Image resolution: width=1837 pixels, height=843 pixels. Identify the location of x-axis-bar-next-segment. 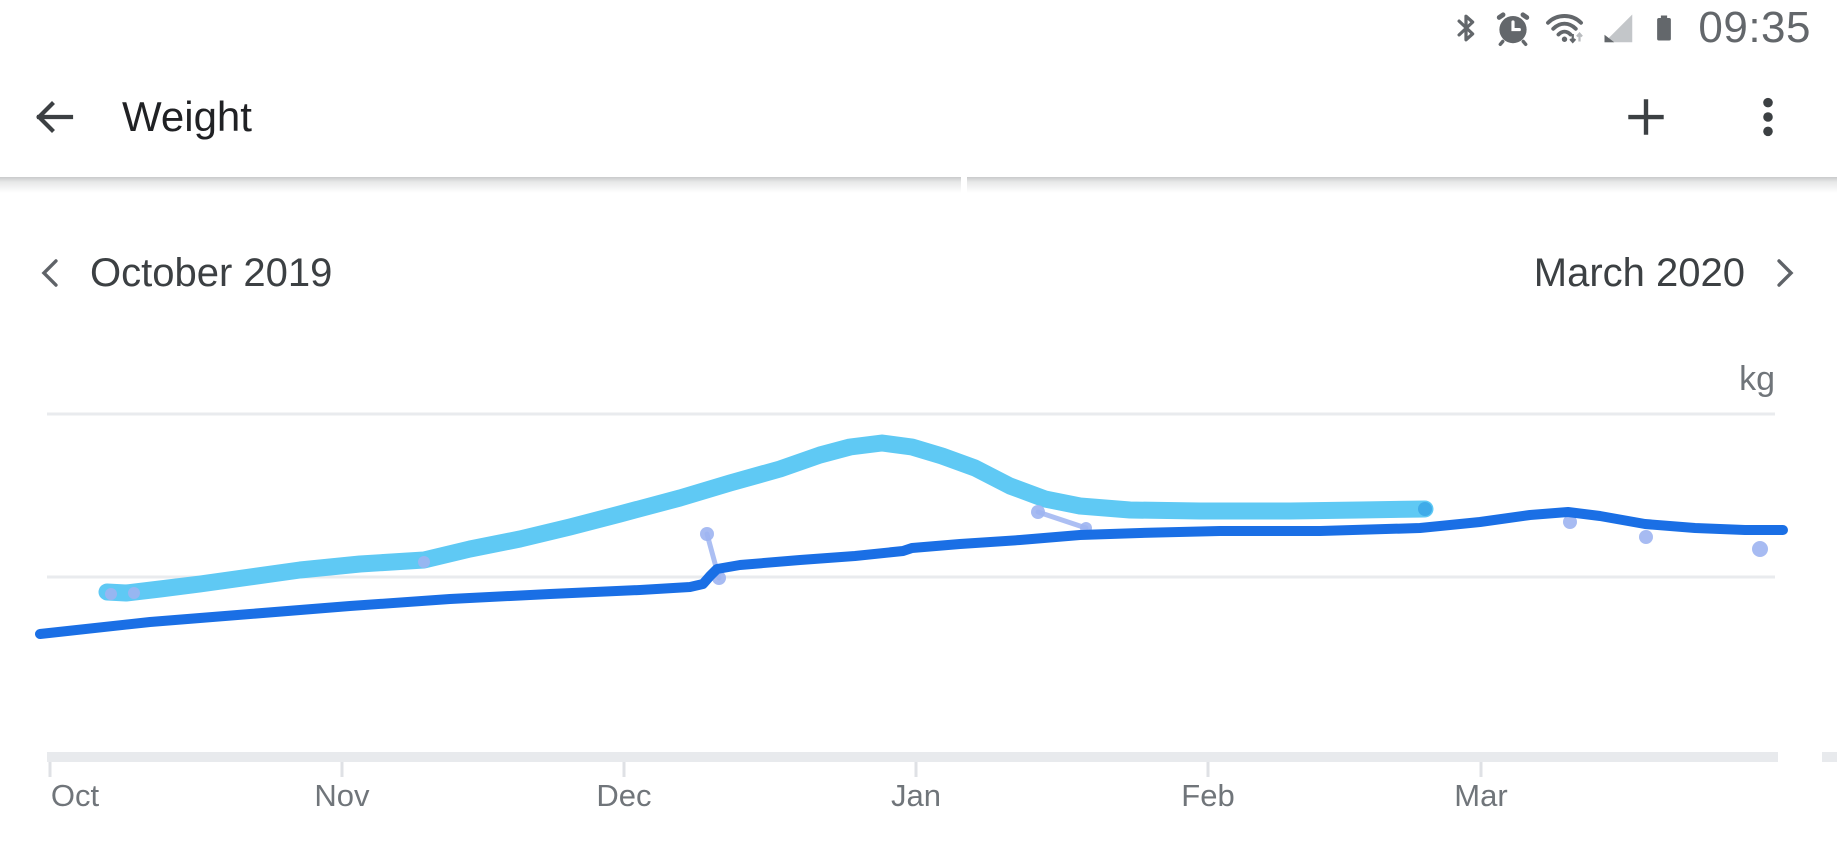
(1829, 757).